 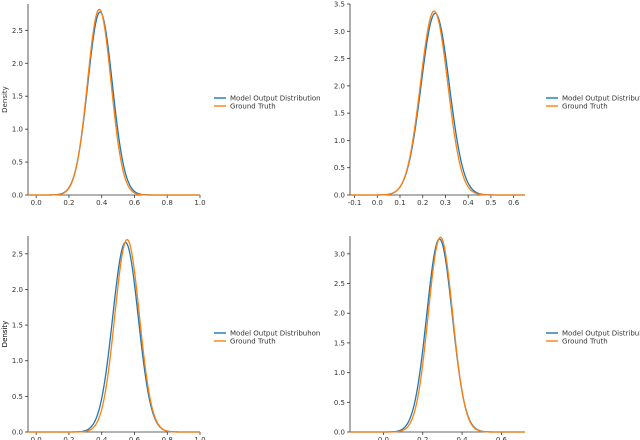 I want to click on y-tick-label: 3.5, so click(x=339, y=5).